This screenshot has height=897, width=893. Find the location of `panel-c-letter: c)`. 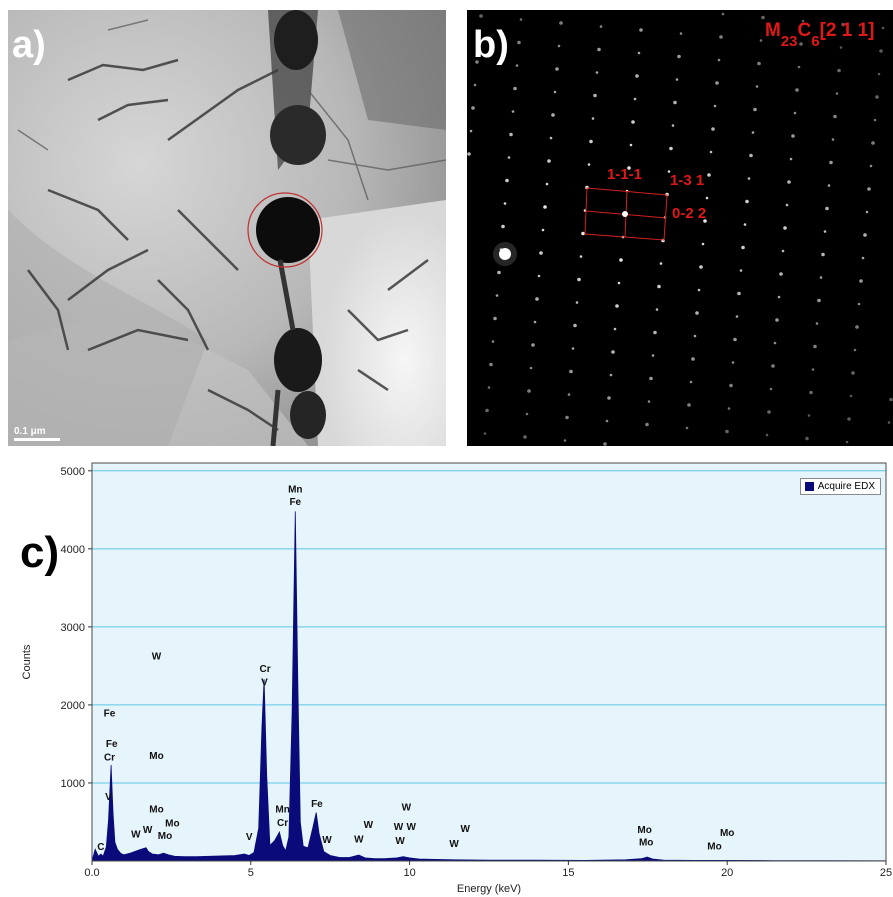

panel-c-letter: c) is located at coordinates (40, 552).